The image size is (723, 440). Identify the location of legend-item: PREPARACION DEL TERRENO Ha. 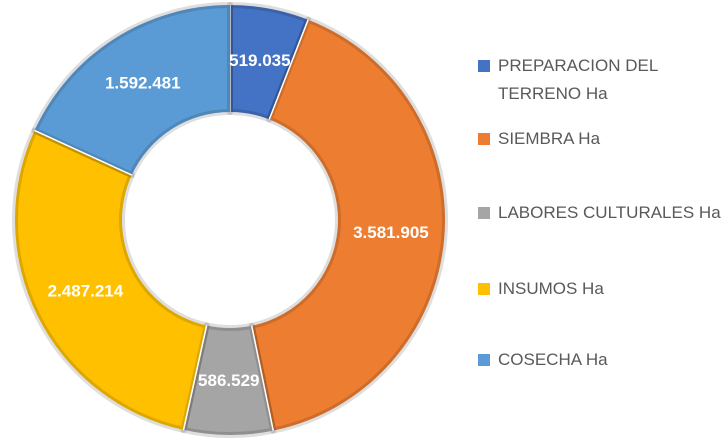
(600, 80).